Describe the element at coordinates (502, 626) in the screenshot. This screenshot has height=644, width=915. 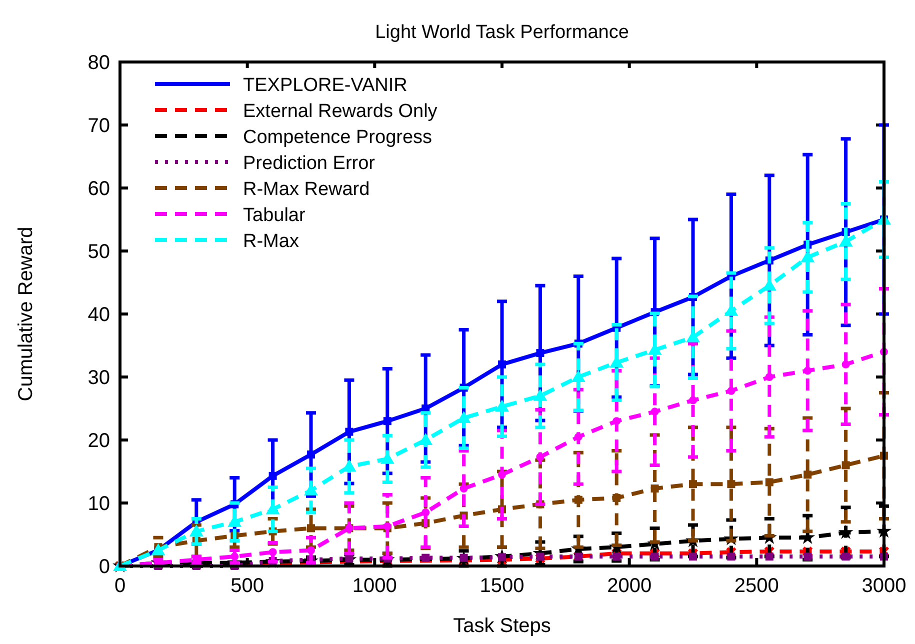
I see `x-axis-title: Task Steps` at that location.